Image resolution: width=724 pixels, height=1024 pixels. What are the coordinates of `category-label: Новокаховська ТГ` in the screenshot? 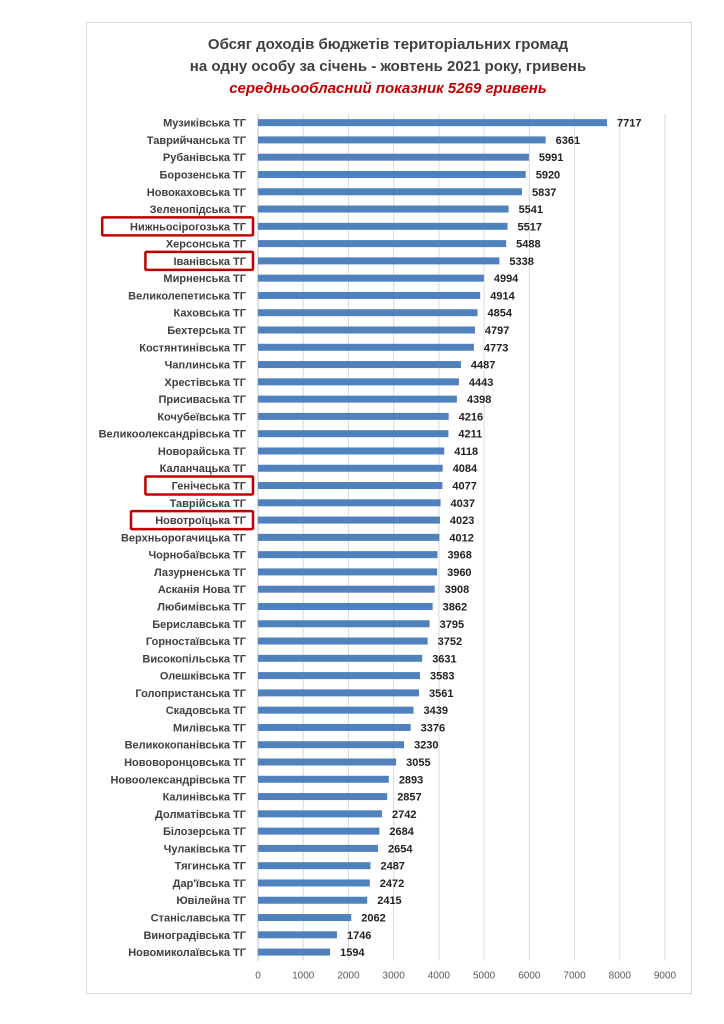 It's located at (197, 193).